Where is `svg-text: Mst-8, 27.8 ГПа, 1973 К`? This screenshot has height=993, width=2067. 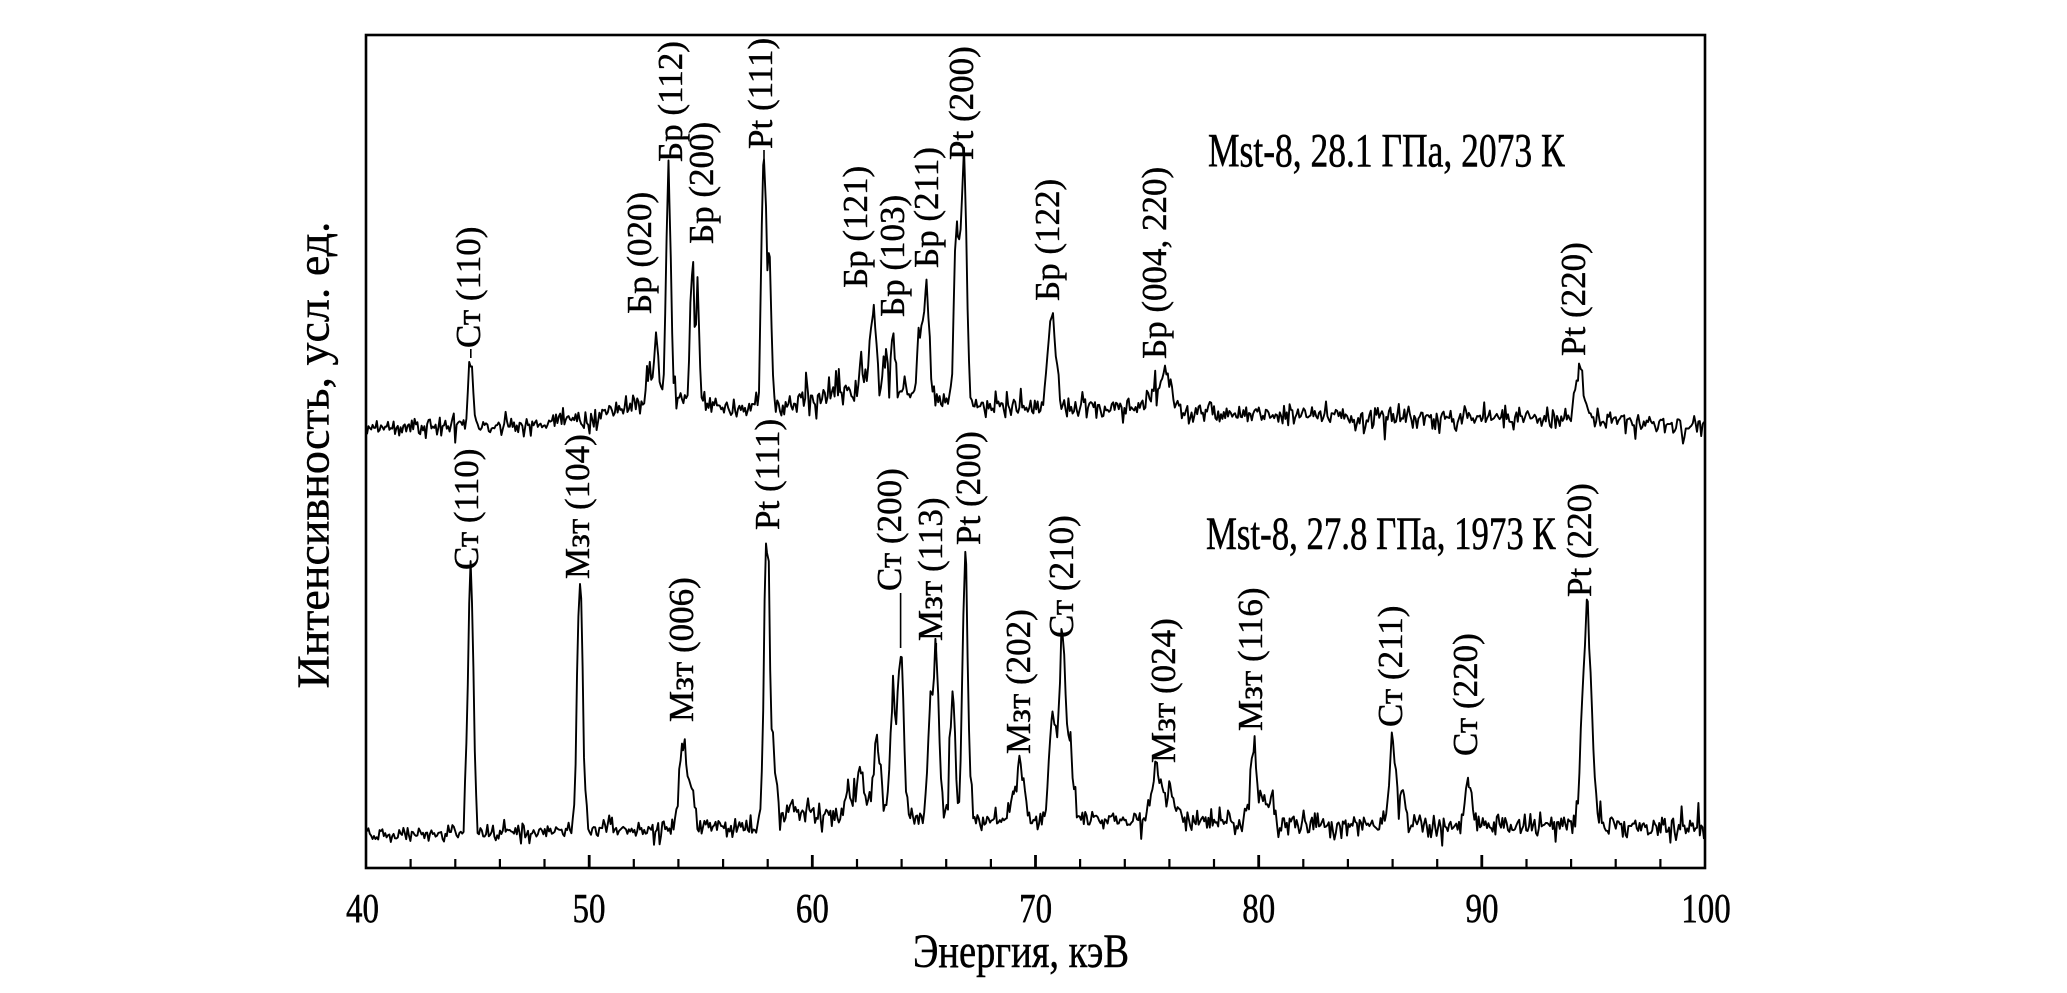 svg-text: Mst-8, 27.8 ГПа, 1973 К is located at coordinates (1381, 533).